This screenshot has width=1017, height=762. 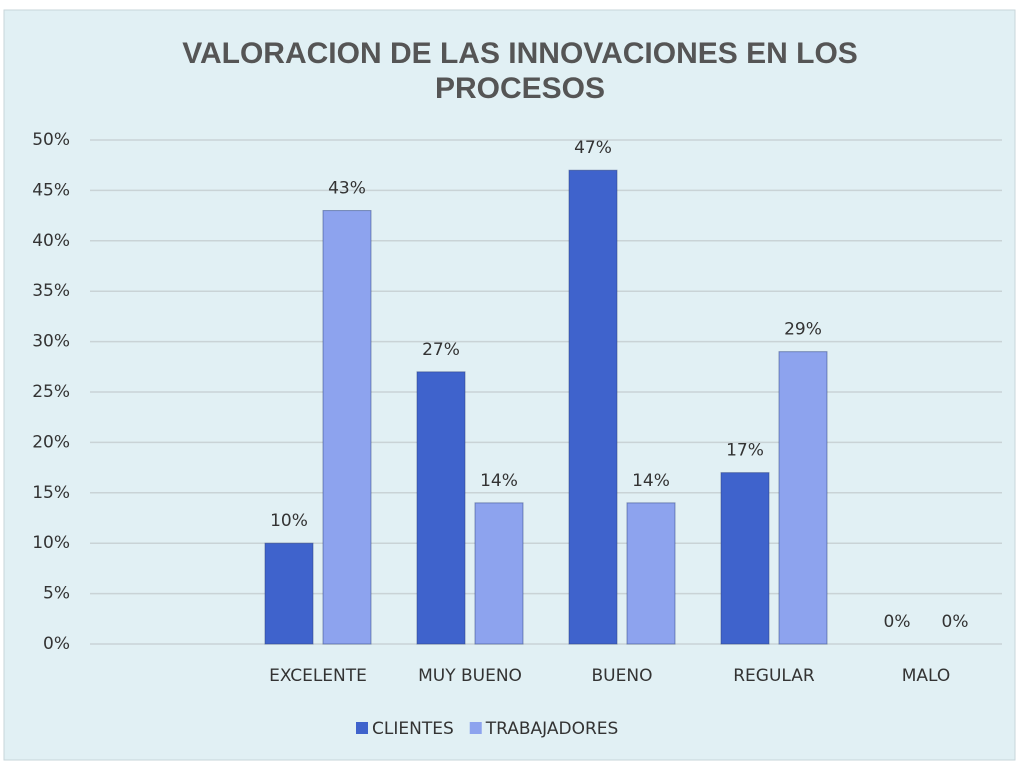 What do you see at coordinates (347, 189) in the screenshot?
I see `value-label: 43%` at bounding box center [347, 189].